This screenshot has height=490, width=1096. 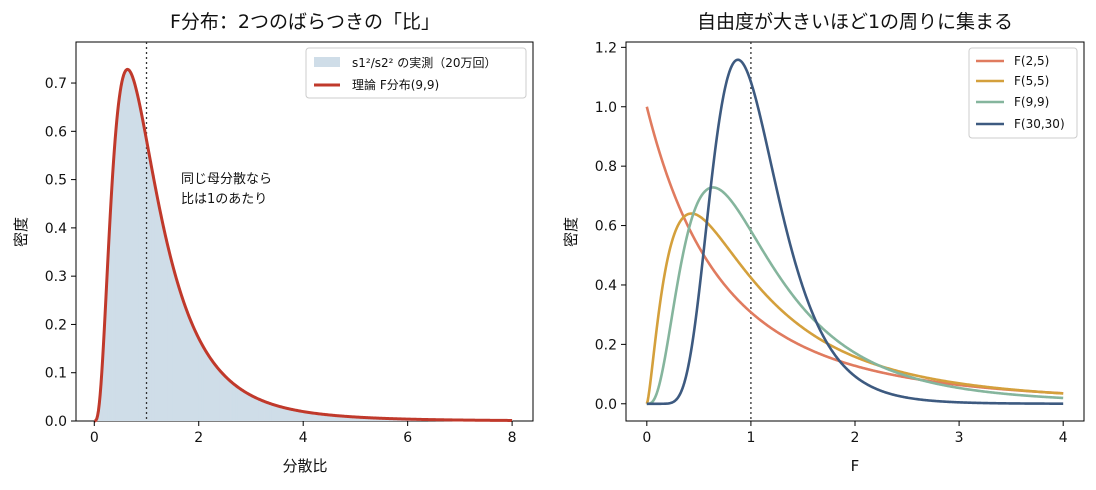 What do you see at coordinates (60, 253) in the screenshot?
I see `left-y-ticks: 0.0 0.1 0.2 0.3 0.4 0.5 0.6 0.7` at bounding box center [60, 253].